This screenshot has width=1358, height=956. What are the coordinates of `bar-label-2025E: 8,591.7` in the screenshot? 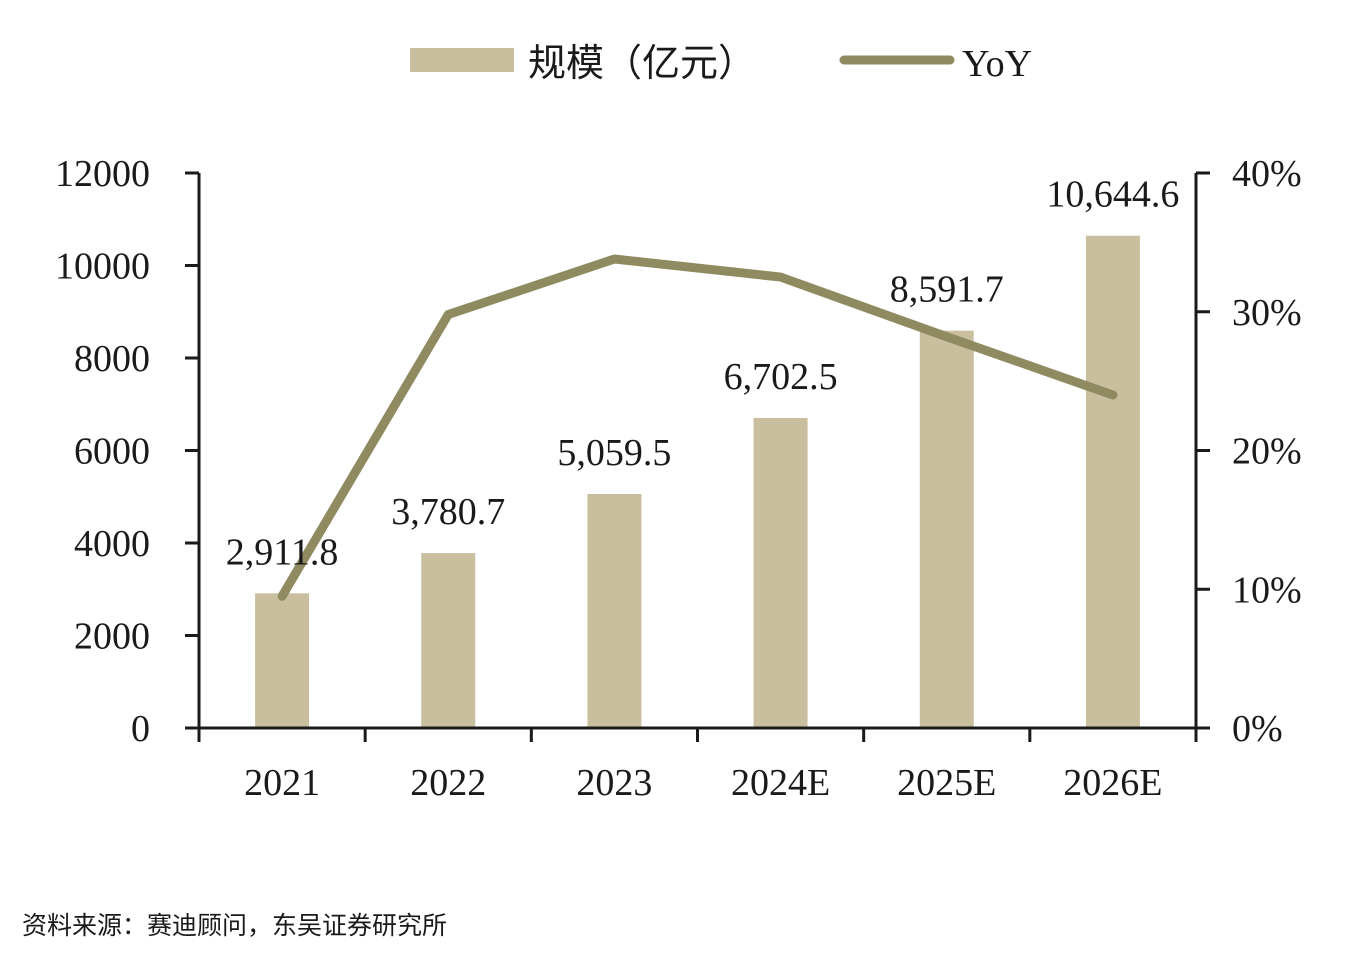 It's located at (947, 290).